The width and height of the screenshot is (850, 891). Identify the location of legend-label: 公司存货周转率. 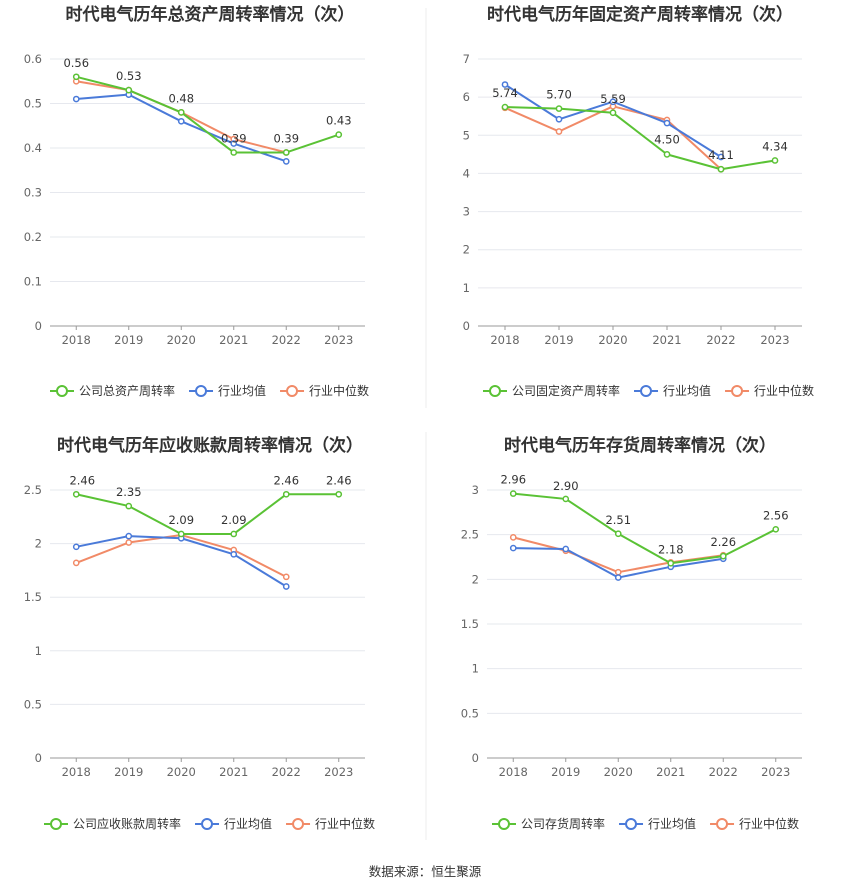
(563, 823).